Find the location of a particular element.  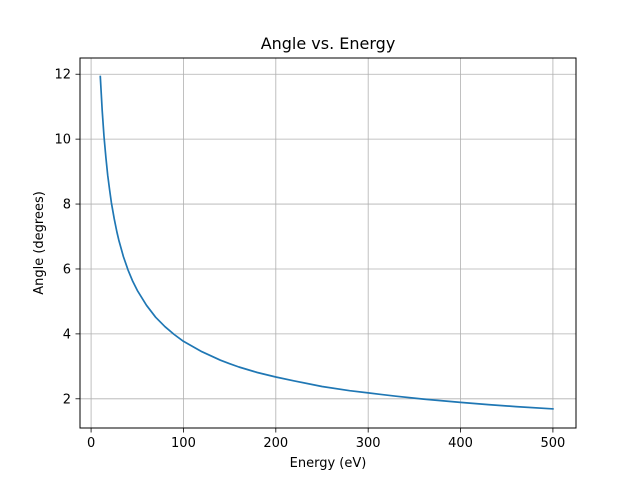

x-tick-label: 400 is located at coordinates (460, 443).